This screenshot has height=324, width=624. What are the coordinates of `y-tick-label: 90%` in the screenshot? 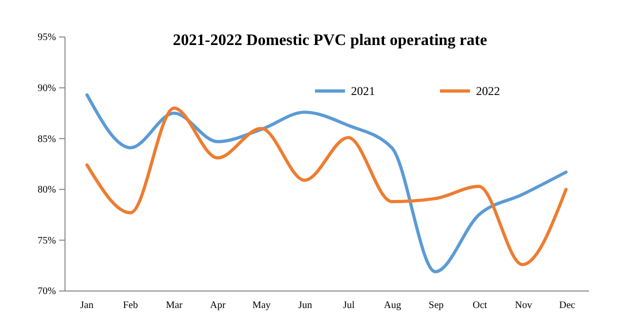 It's located at (47, 88).